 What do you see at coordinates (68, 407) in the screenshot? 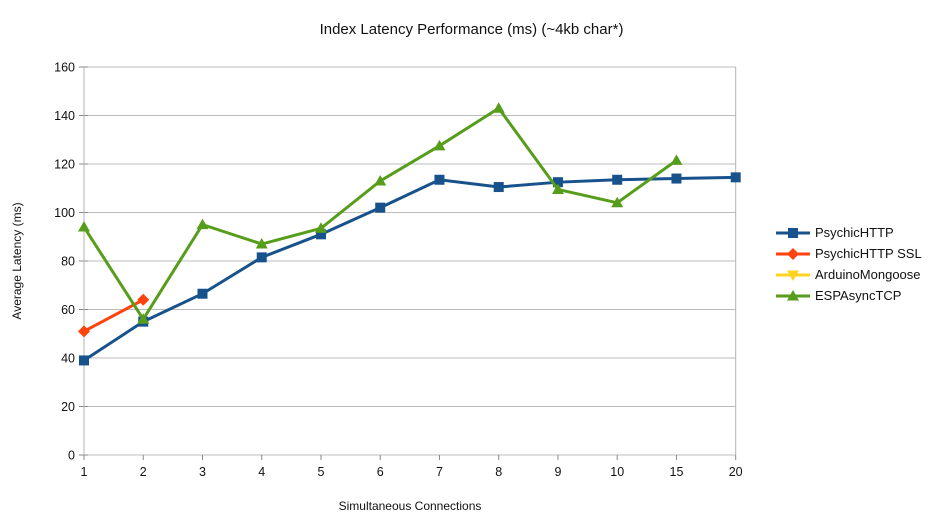
I see `y-tick-label: 20` at bounding box center [68, 407].